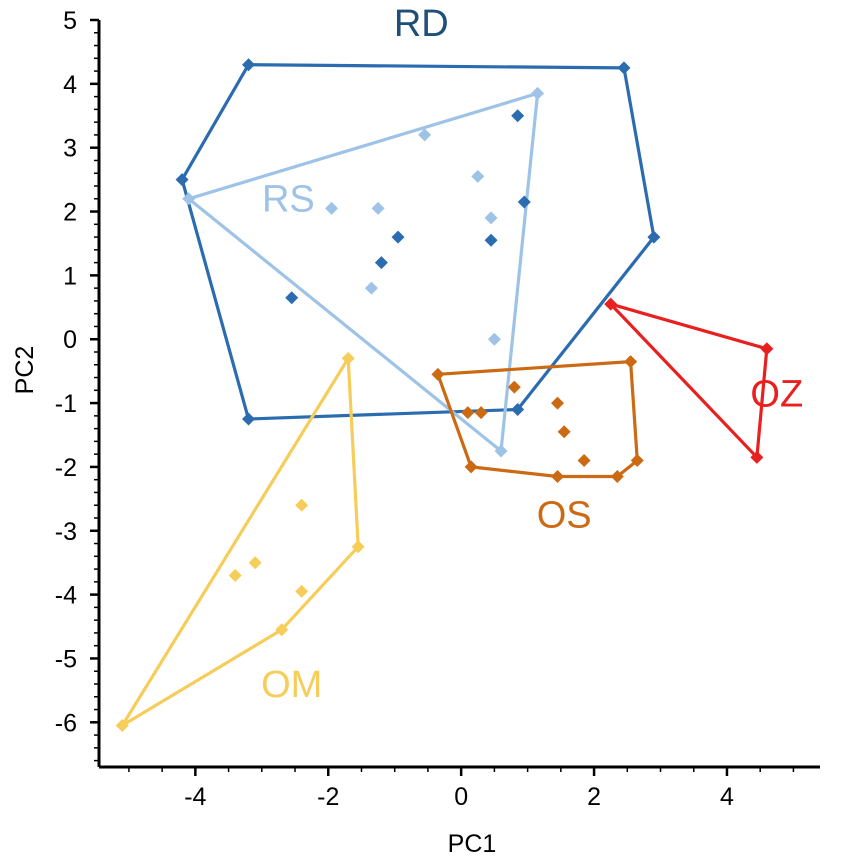 This screenshot has height=861, width=845. I want to click on y-tick-label: -4, so click(66, 596).